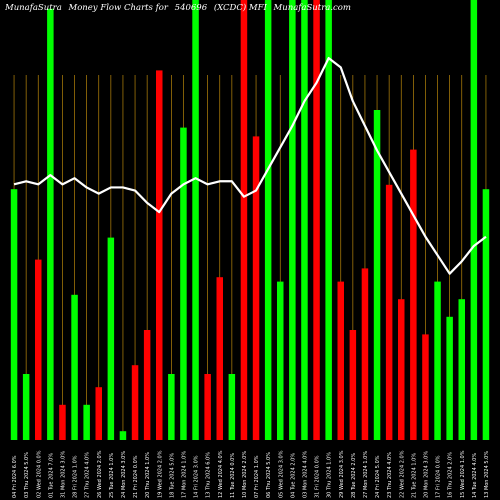 Image resolution: width=500 pixels, height=500 pixels. What do you see at coordinates (318, 476) in the screenshot?
I see `x-tick-label: 31 Fri 2024 0.0%` at bounding box center [318, 476].